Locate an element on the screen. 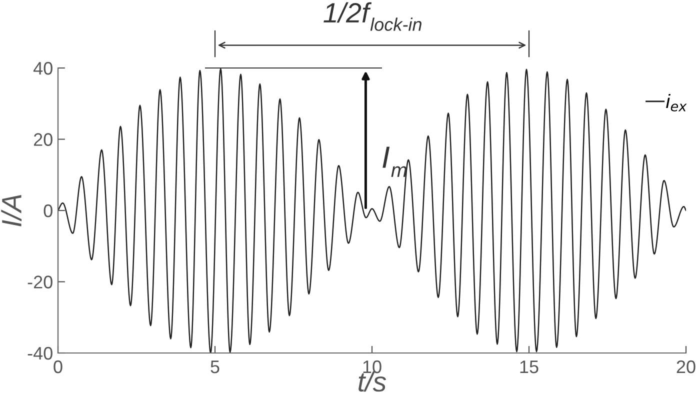 The height and width of the screenshot is (407, 697). x-axis-title: t/s is located at coordinates (372, 381).